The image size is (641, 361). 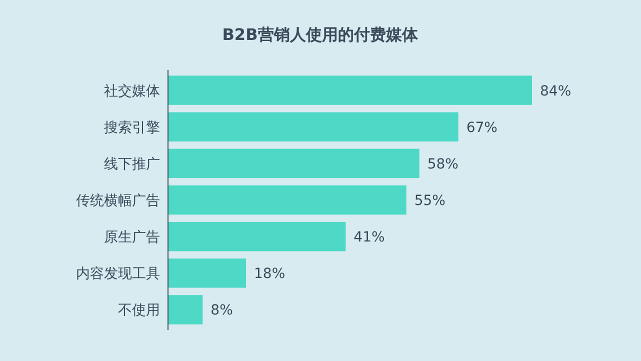 I want to click on title: B2B营销人使用的付费媒体, so click(x=320, y=34).